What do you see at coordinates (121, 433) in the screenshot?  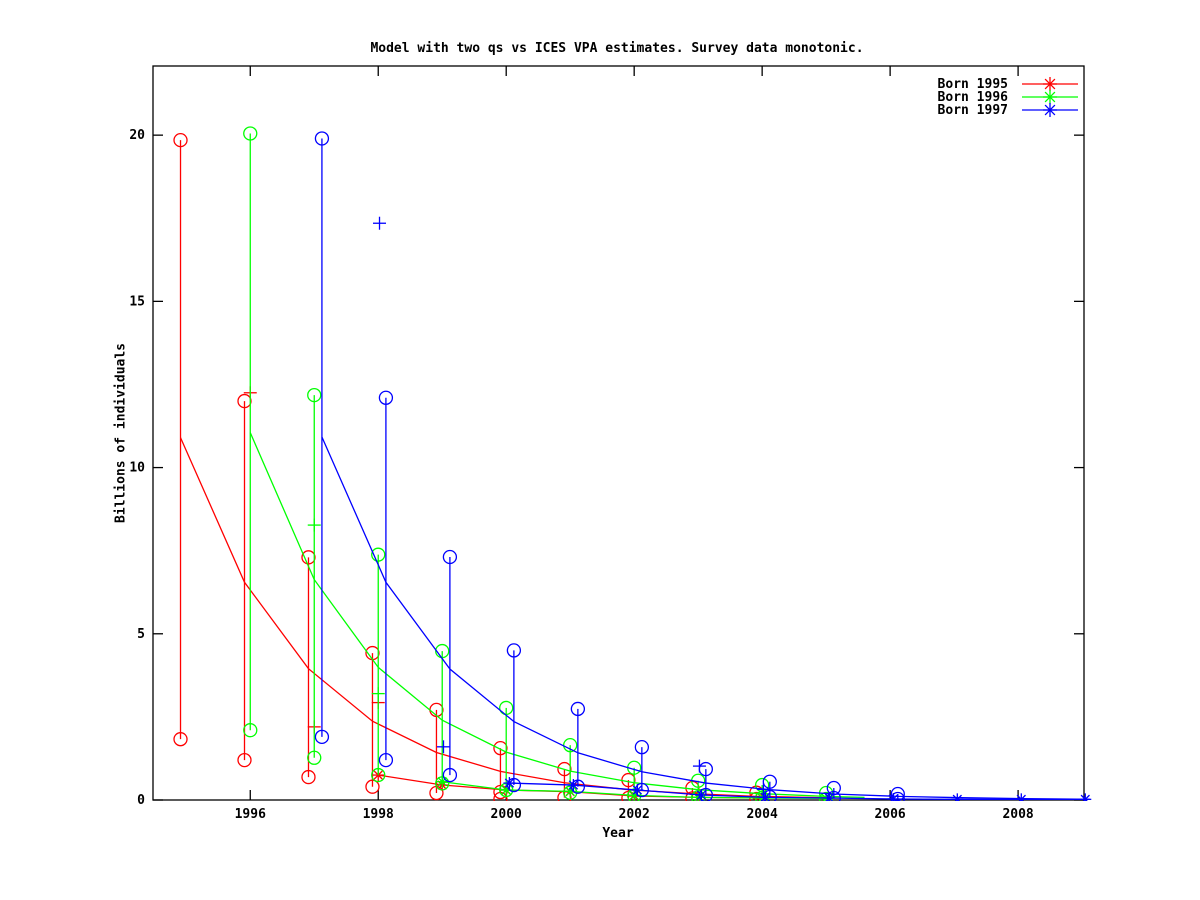 I see `y-axis-label: Billions of individuals` at bounding box center [121, 433].